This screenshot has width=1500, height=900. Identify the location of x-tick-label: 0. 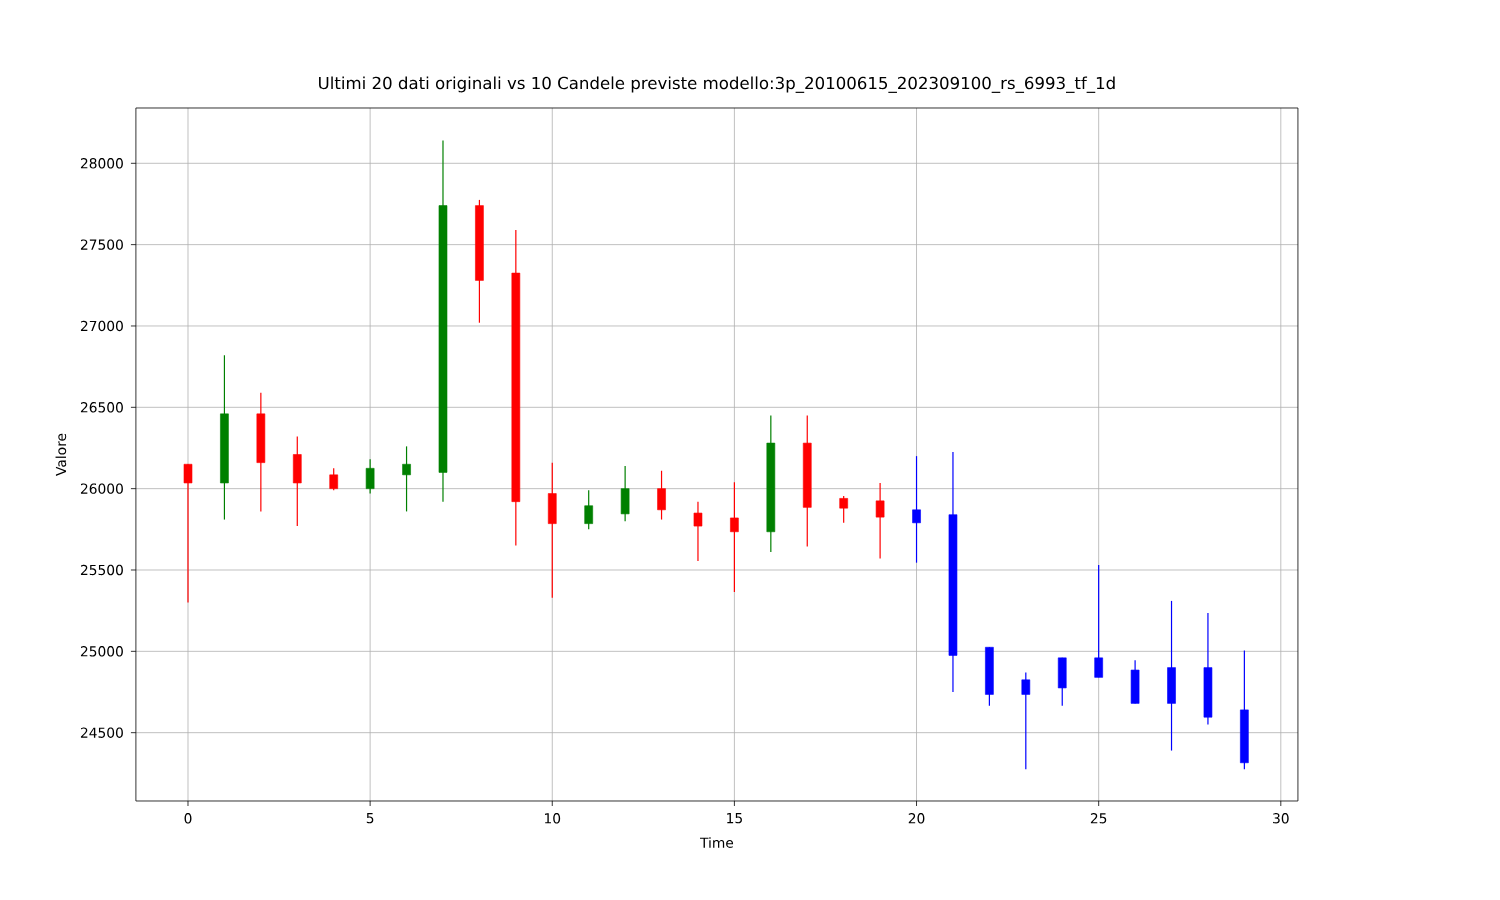
(188, 818).